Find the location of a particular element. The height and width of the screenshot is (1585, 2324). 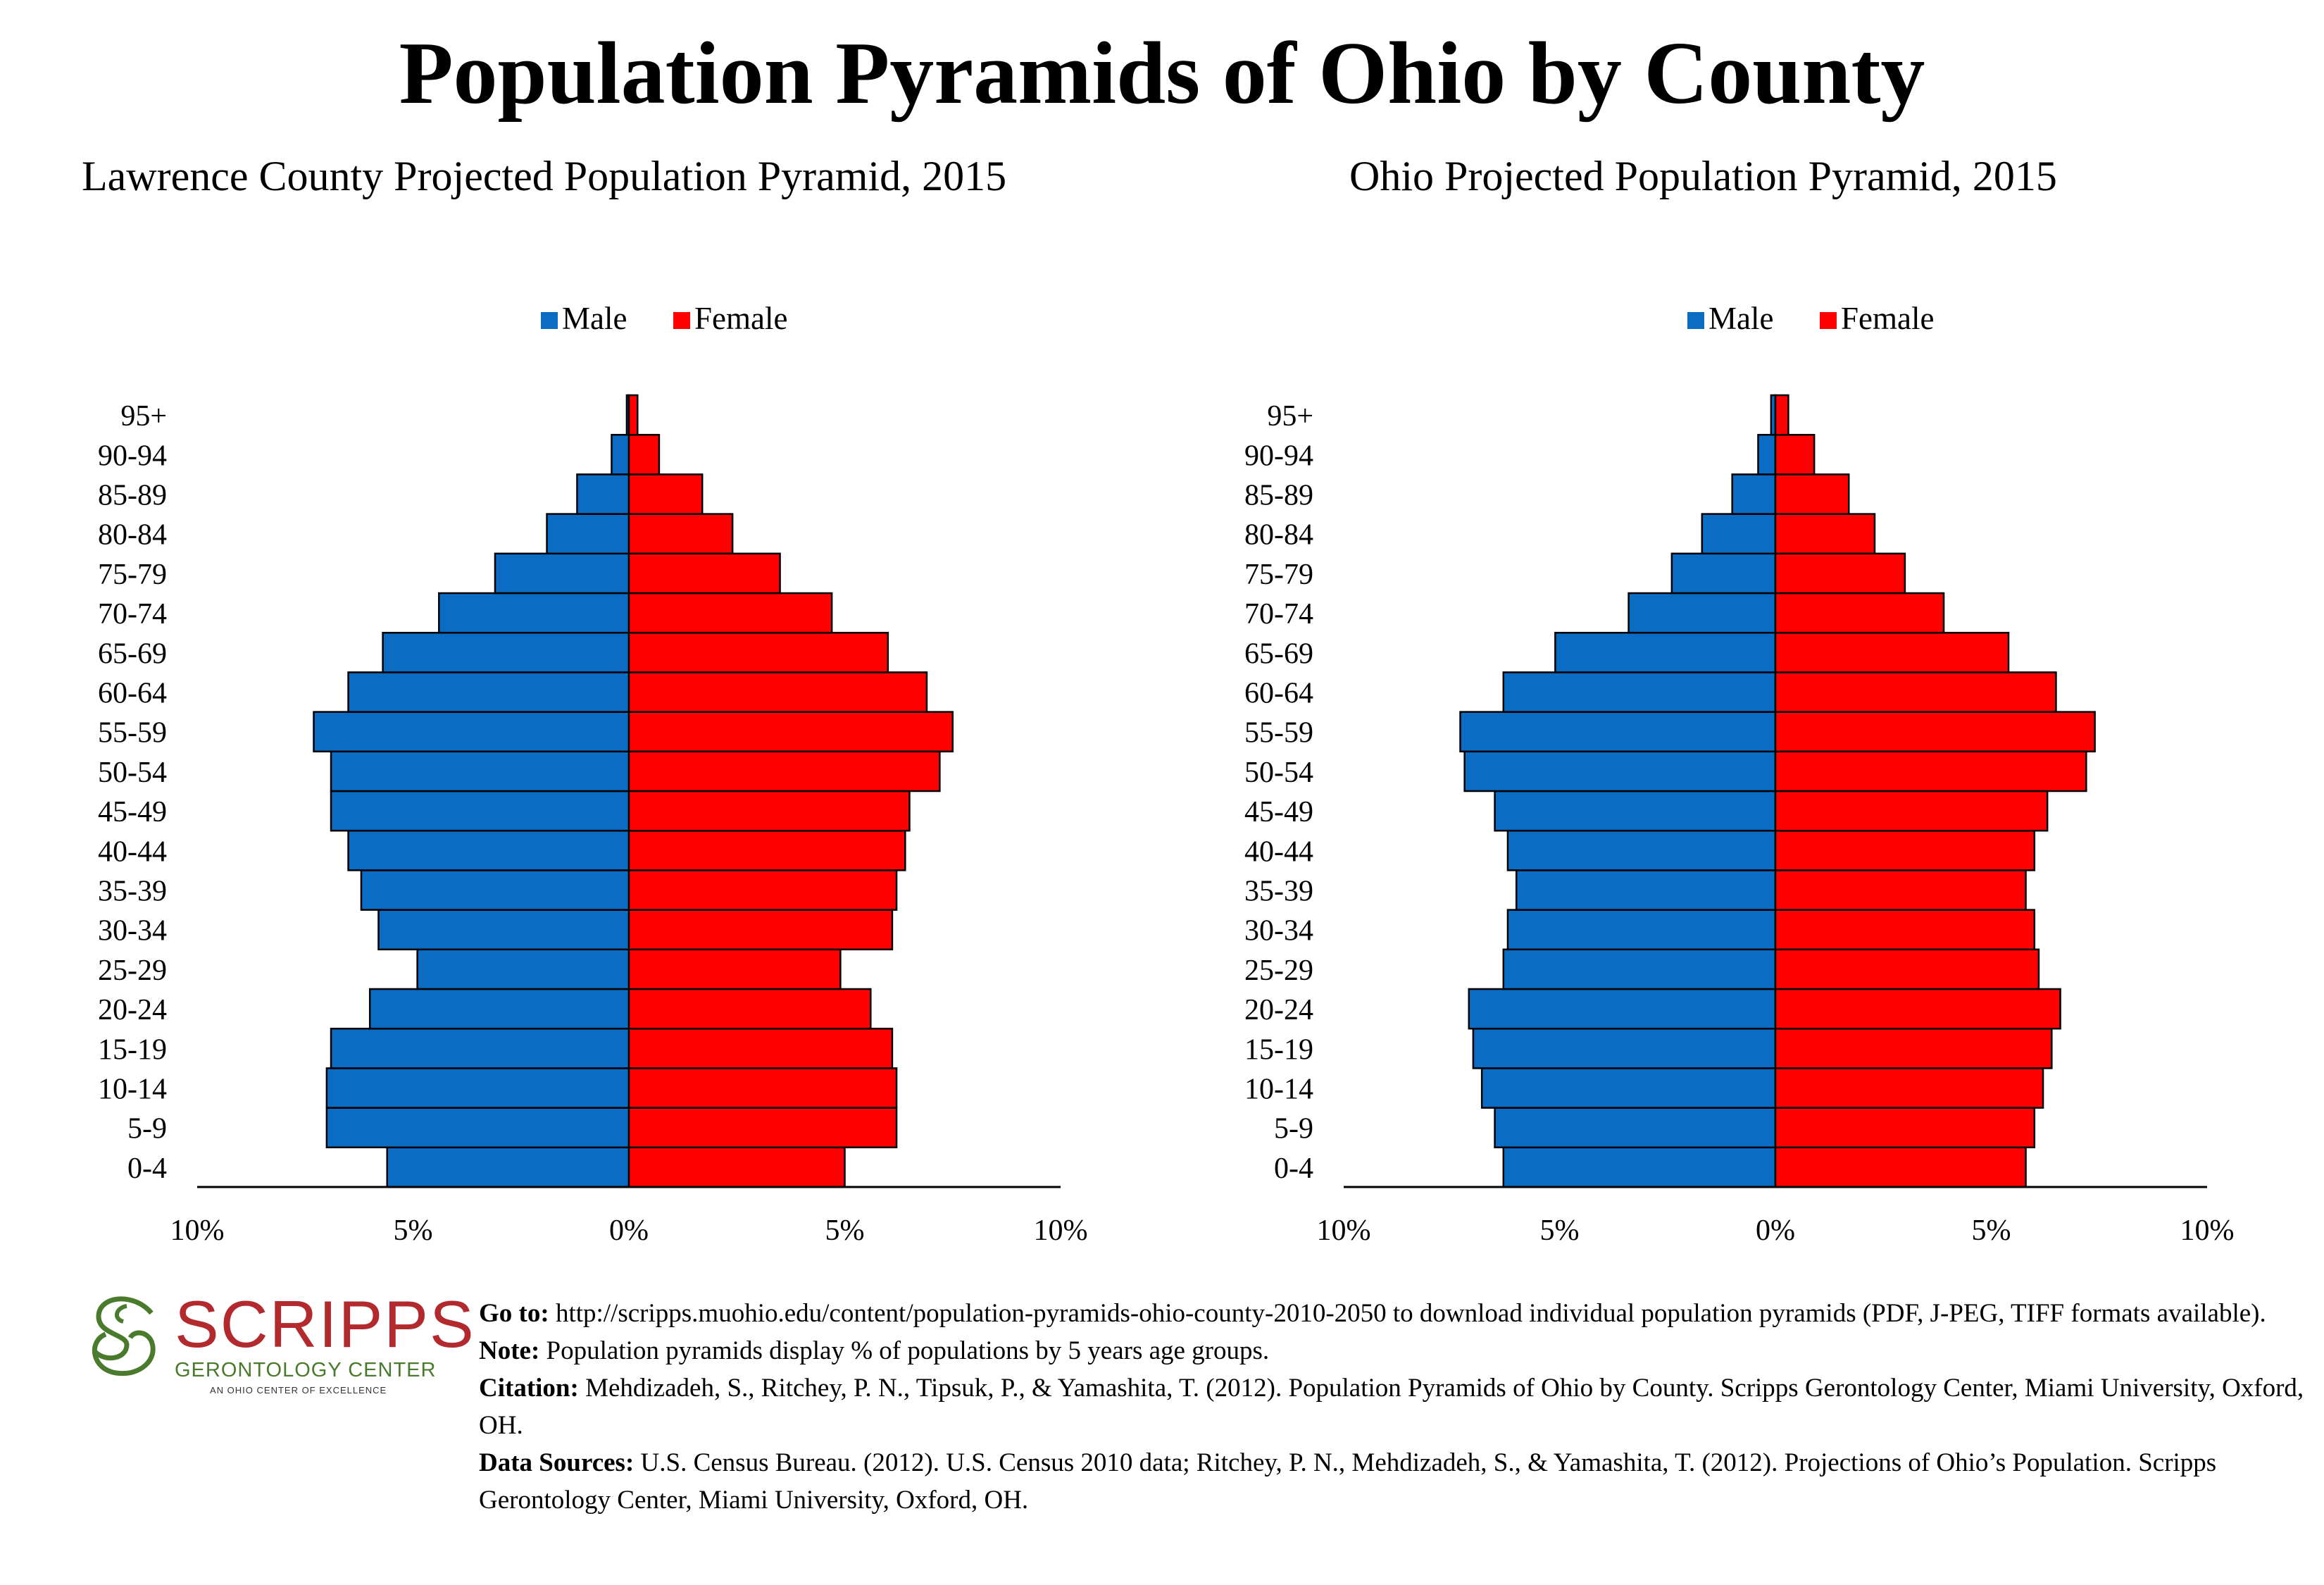

category-label: 80-84 is located at coordinates (1278, 535).